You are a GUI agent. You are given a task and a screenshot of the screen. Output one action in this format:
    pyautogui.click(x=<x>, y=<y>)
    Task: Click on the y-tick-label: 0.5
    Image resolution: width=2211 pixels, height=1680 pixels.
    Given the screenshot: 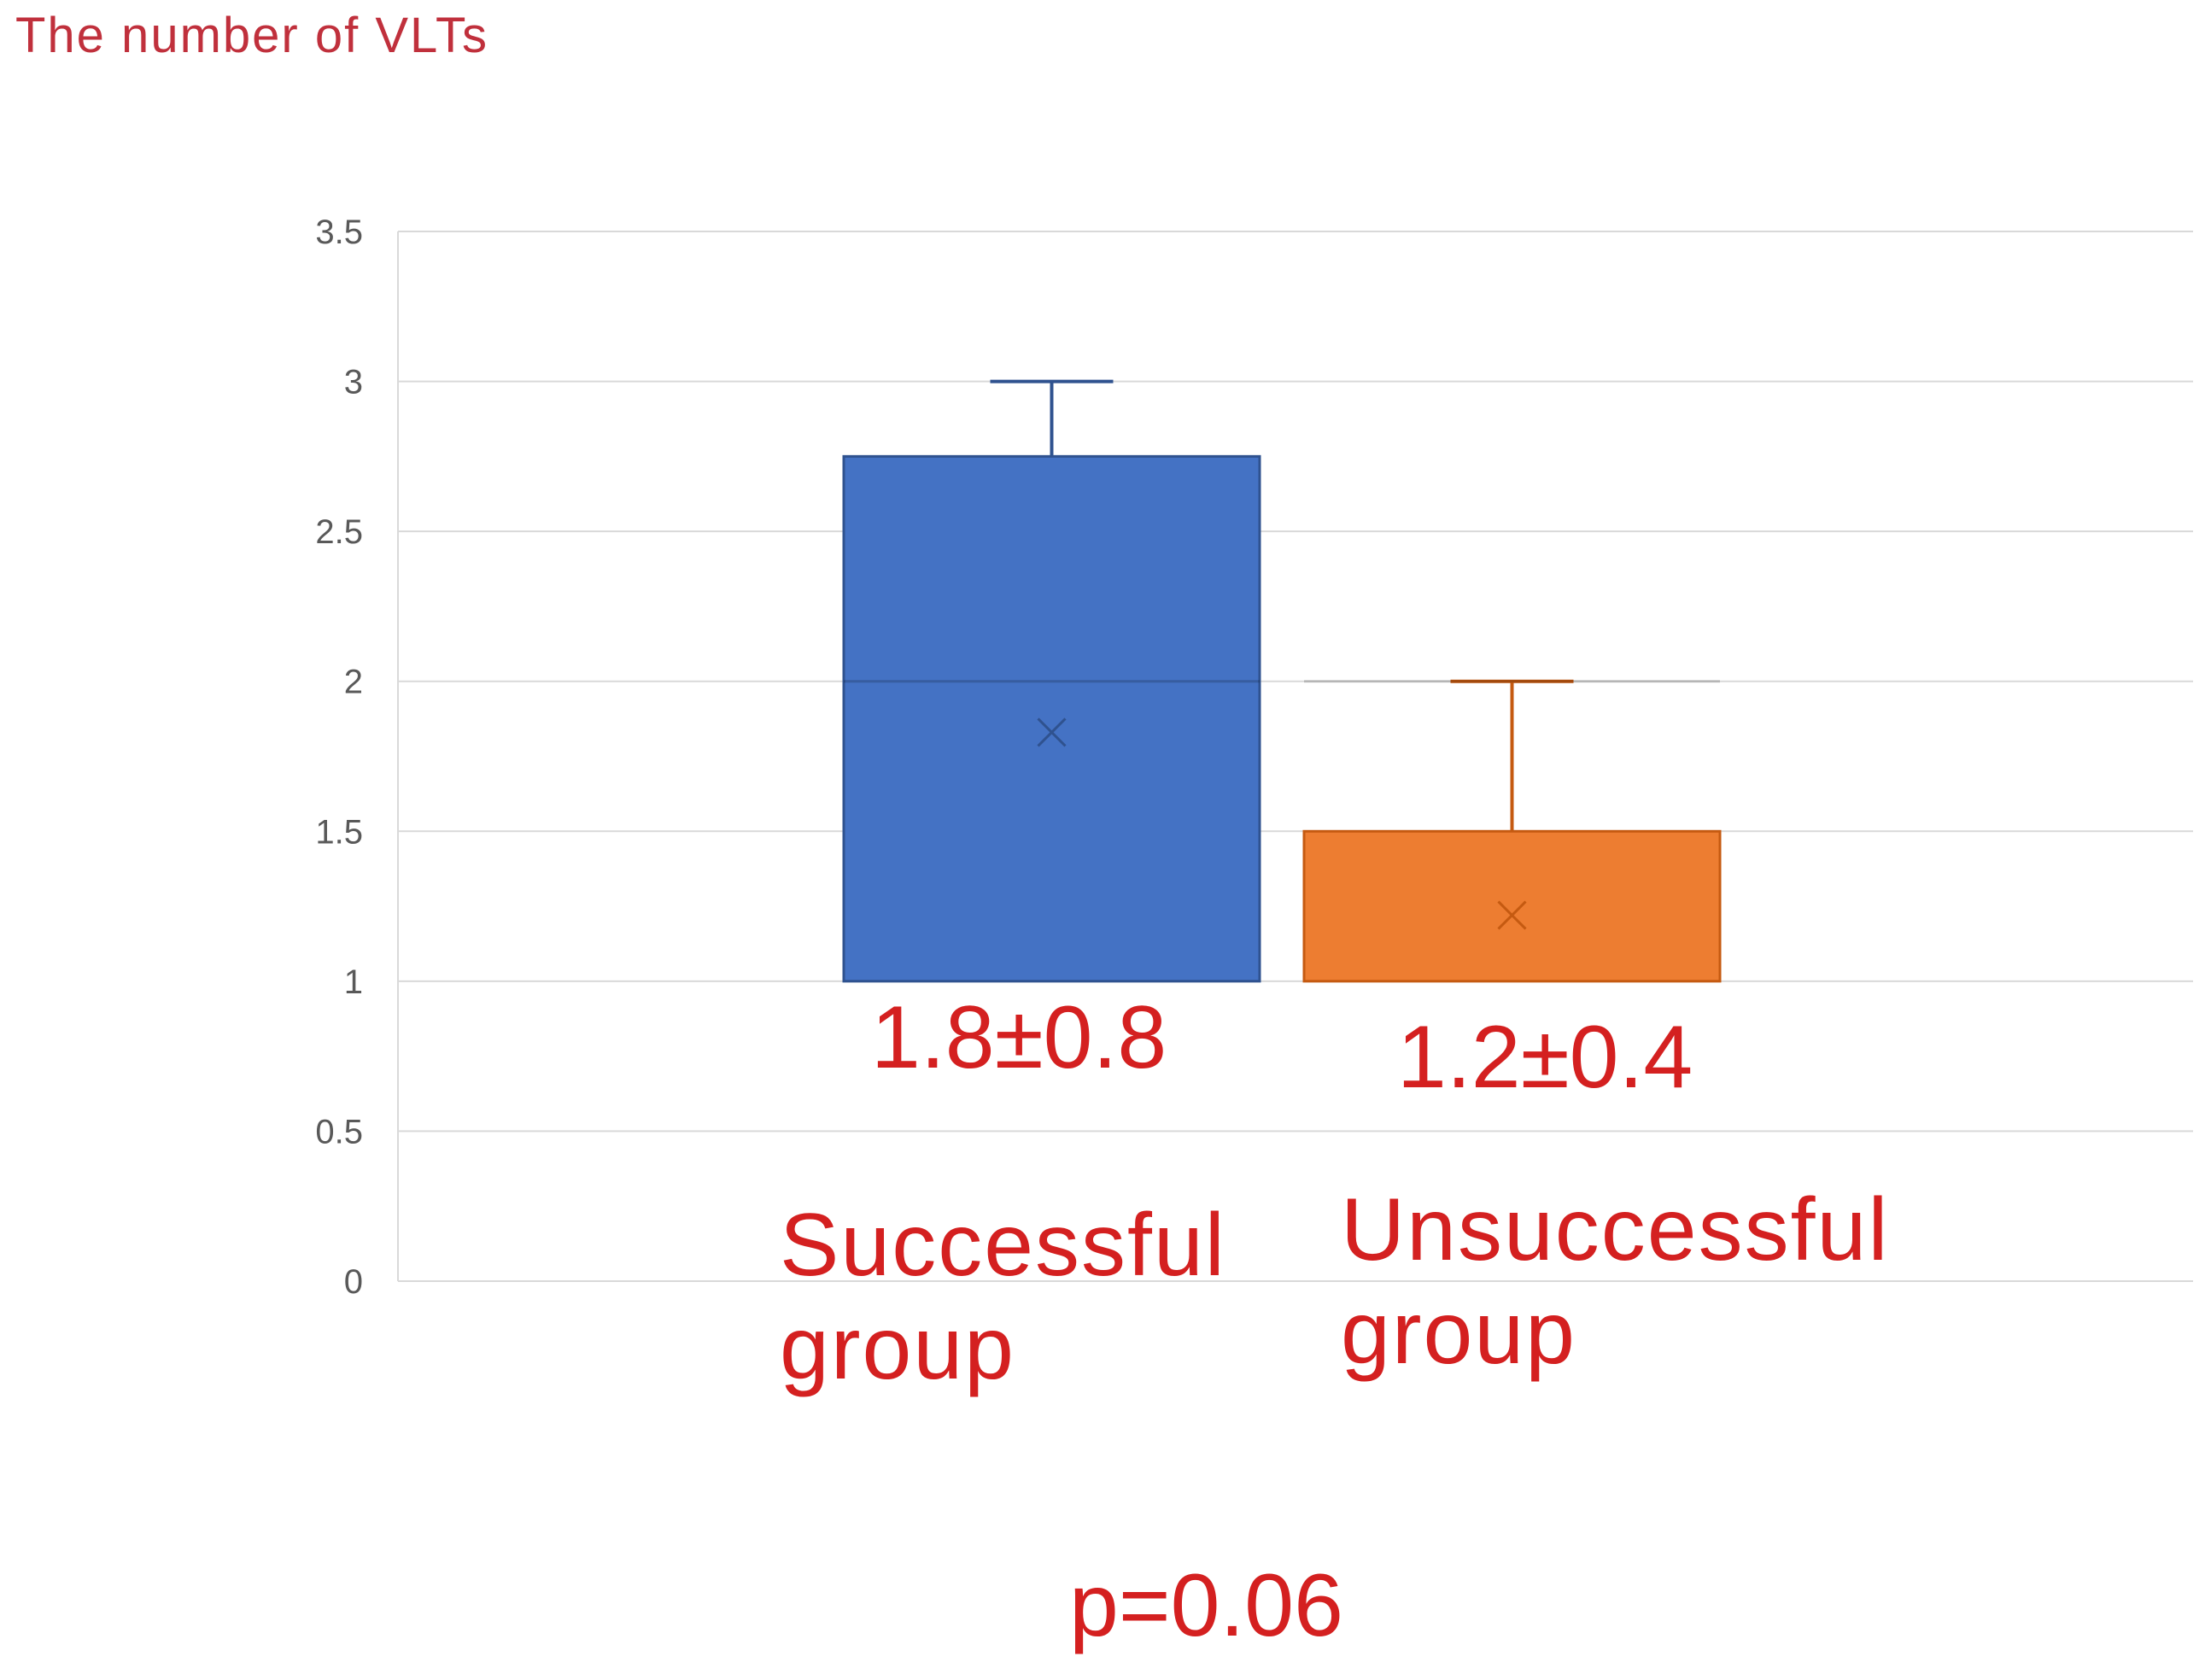 What is the action you would take?
    pyautogui.click(x=339, y=1131)
    